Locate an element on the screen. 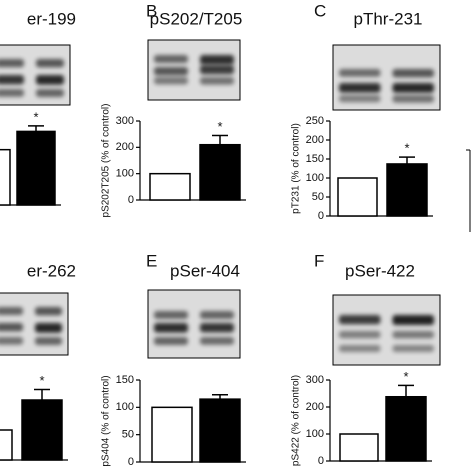 The image size is (474, 474). panel-letter: F is located at coordinates (319, 260).